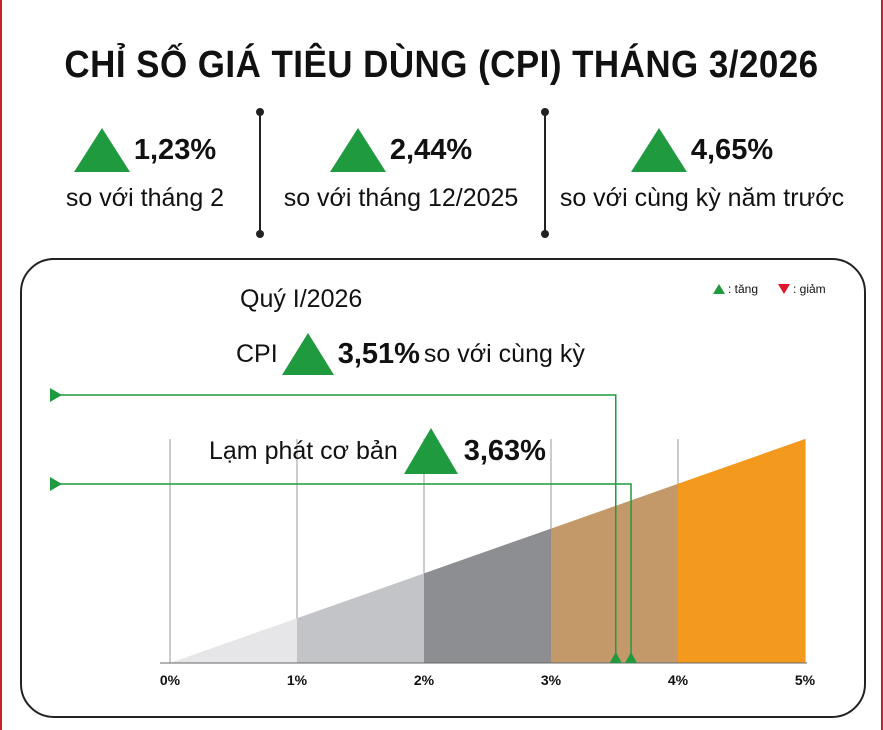 This screenshot has height=730, width=883. I want to click on x-tick-label: 4%, so click(678, 680).